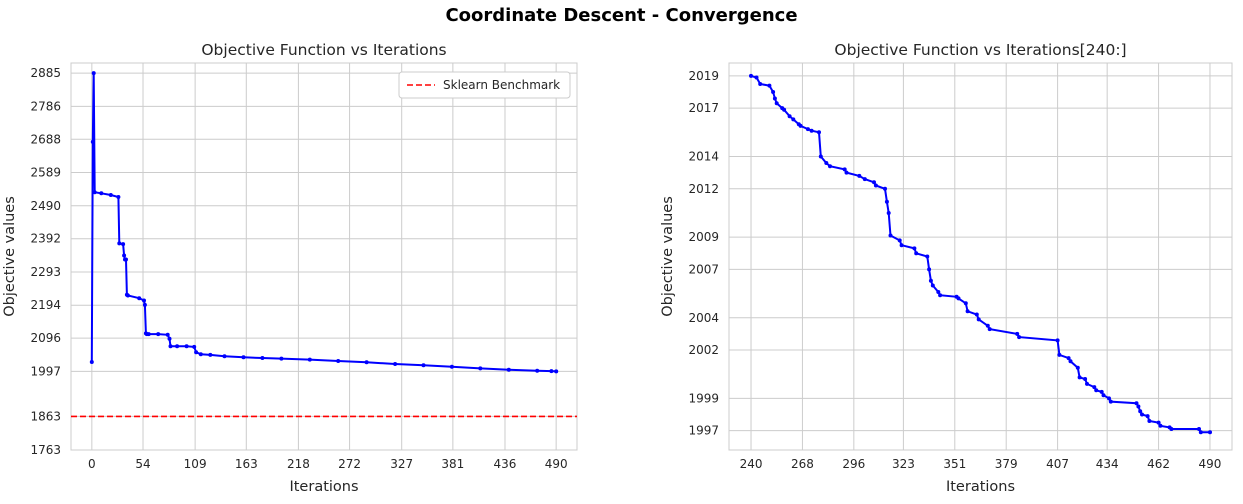 This screenshot has height=504, width=1243. I want to click on x-axis-label-left: Iterations, so click(323, 487).